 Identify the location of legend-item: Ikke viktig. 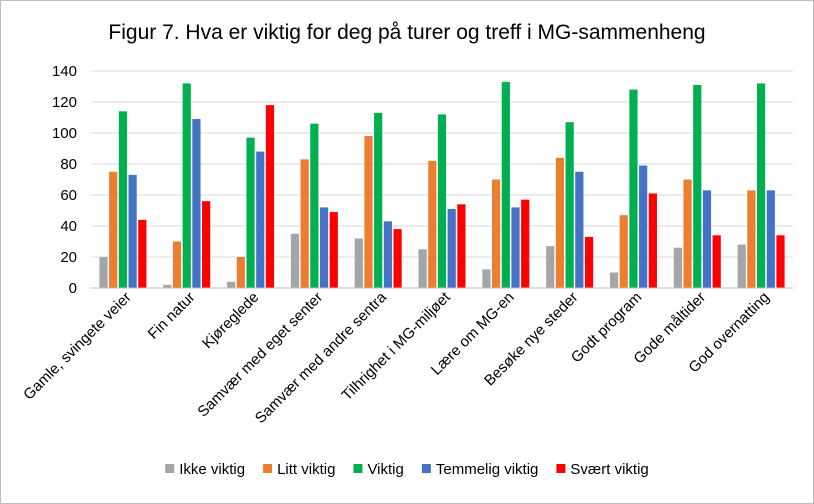
(205, 469).